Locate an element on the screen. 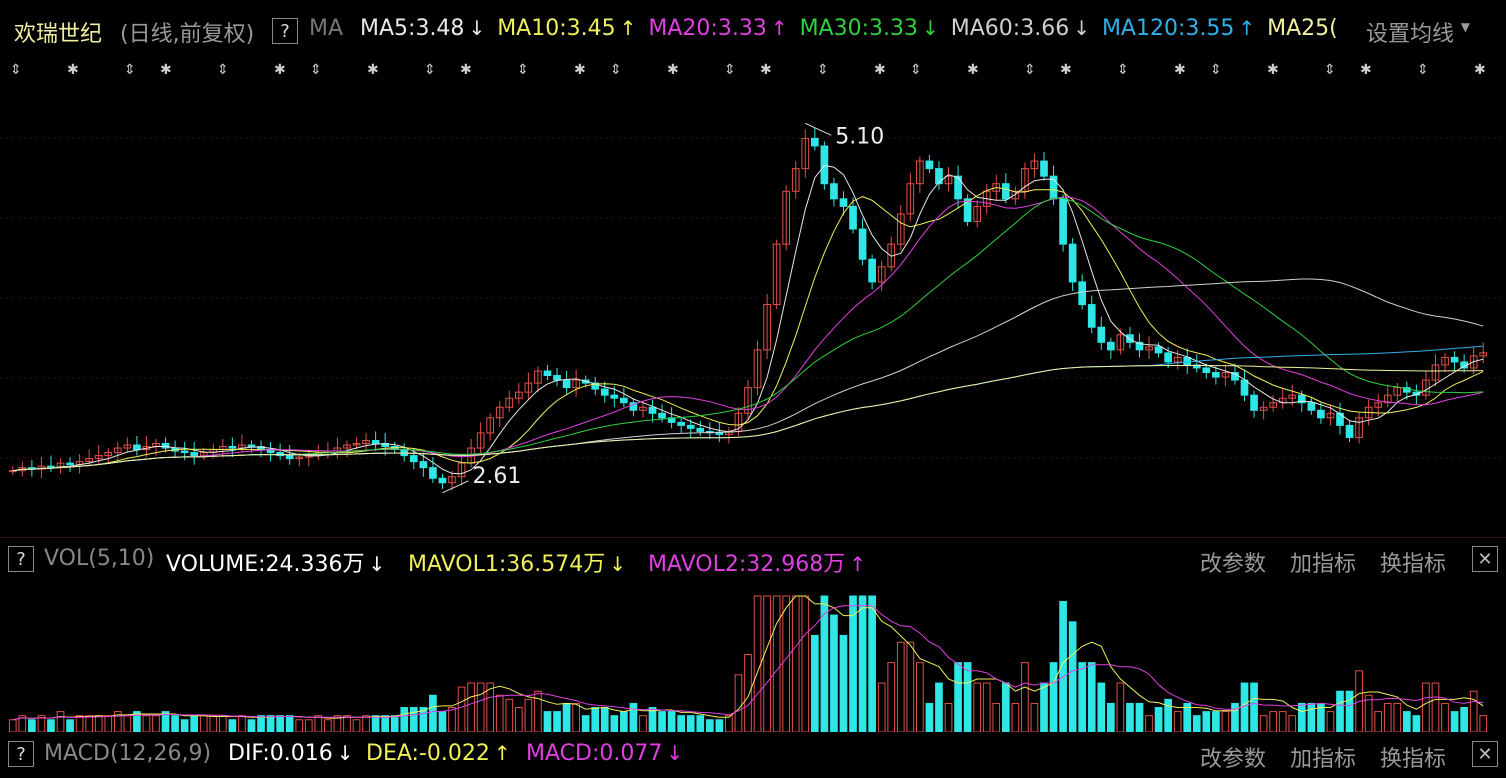 Image resolution: width=1506 pixels, height=778 pixels. volume-add-indicator-button: 加指标 is located at coordinates (1323, 564).